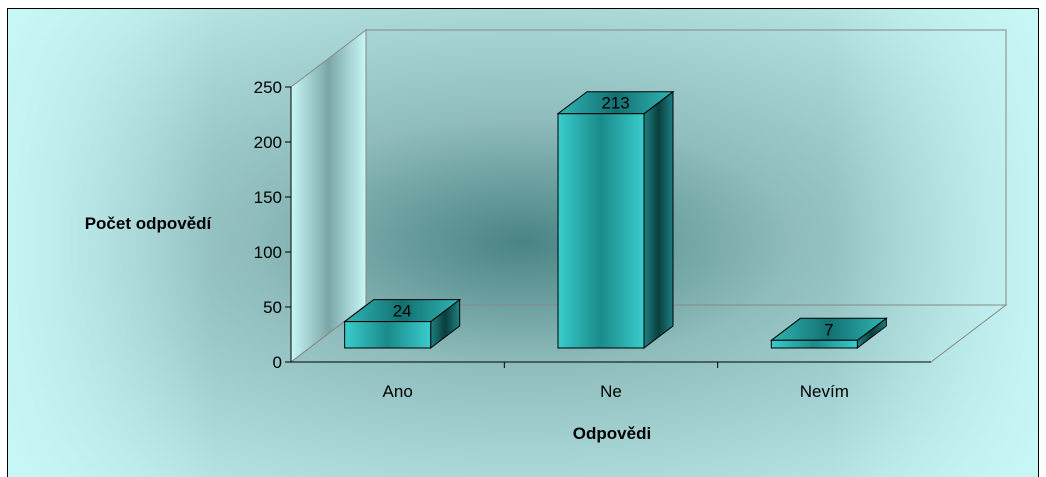  I want to click on bar-nevím: 7, so click(828, 333).